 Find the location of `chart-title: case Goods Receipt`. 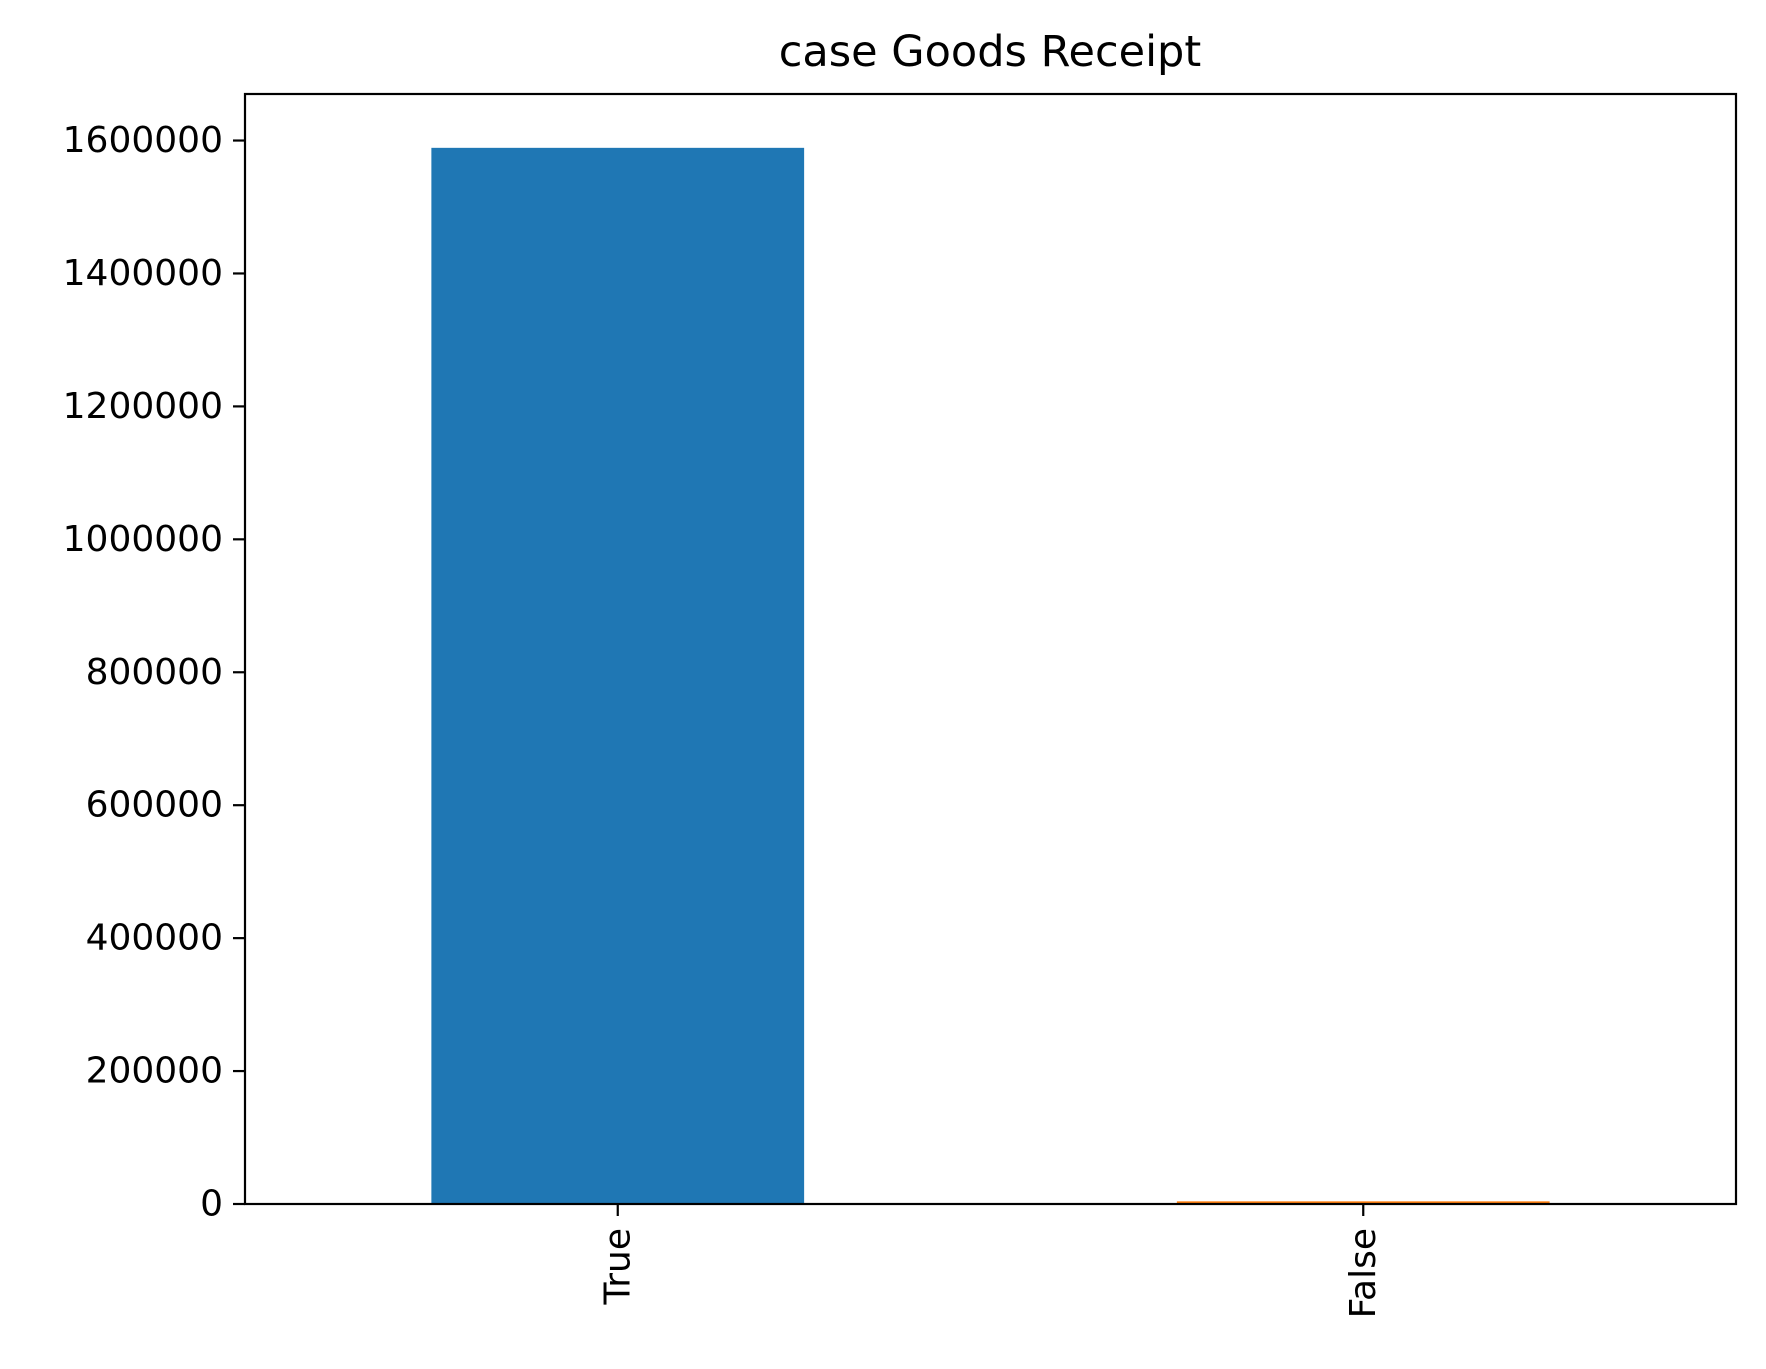

chart-title: case Goods Receipt is located at coordinates (990, 52).